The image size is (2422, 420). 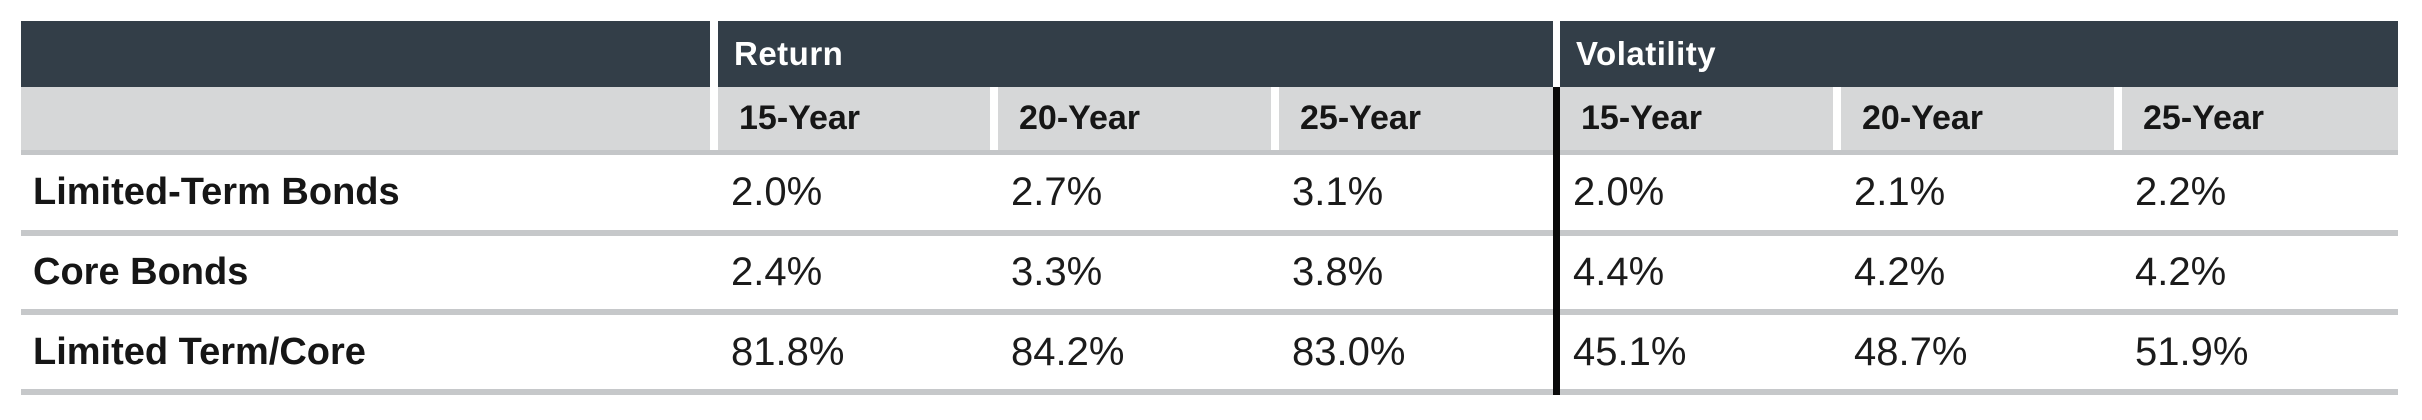 What do you see at coordinates (1057, 192) in the screenshot?
I see `value-cell: 2.7%` at bounding box center [1057, 192].